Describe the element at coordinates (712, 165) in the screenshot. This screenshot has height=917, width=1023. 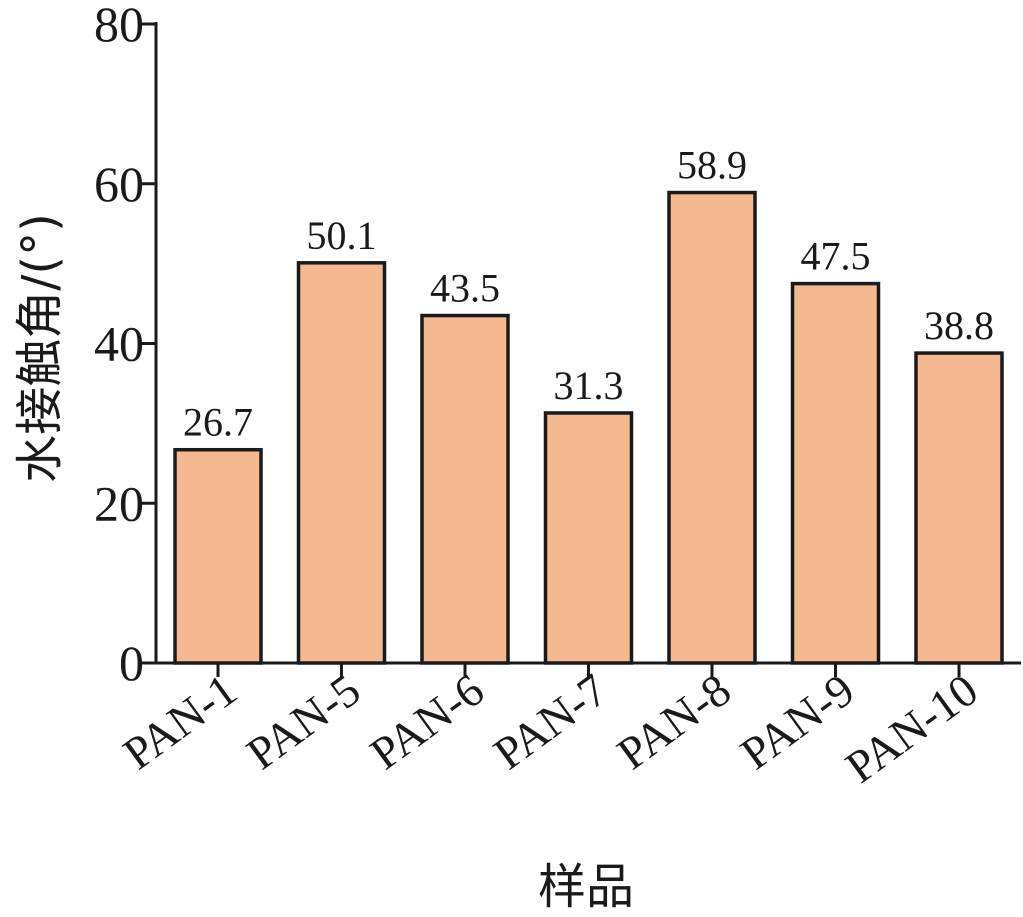
I see `data-label: 58.9` at that location.